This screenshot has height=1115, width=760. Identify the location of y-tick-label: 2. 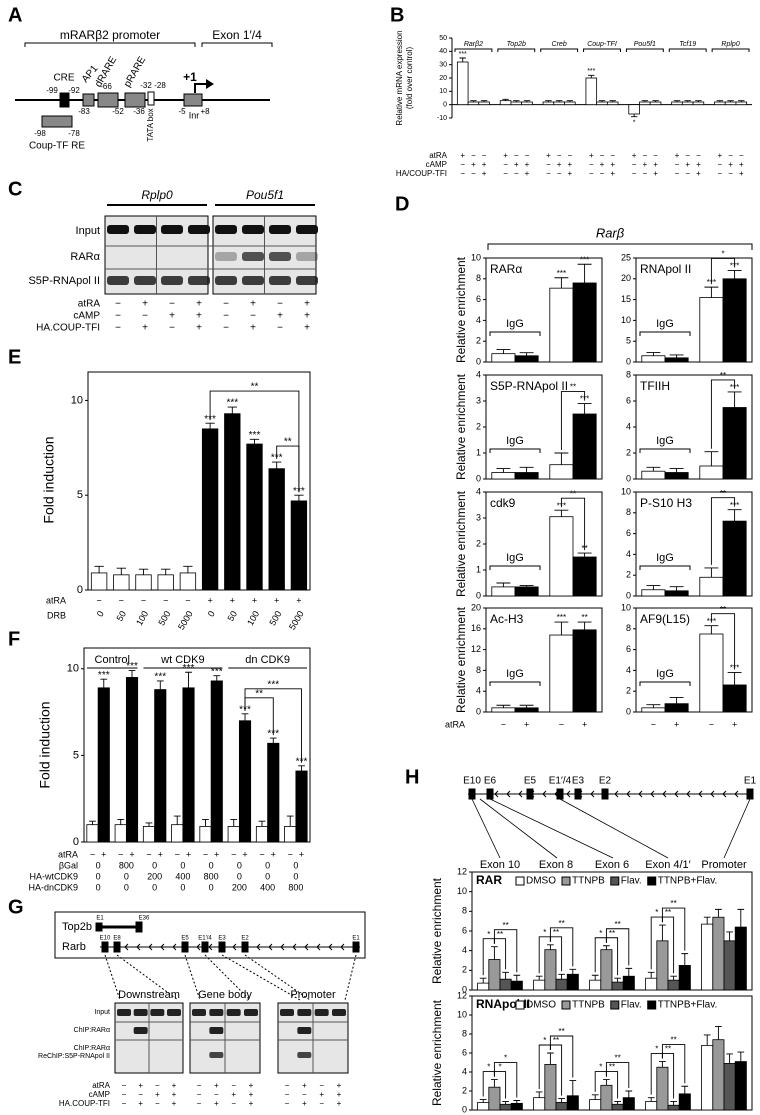
(478, 426).